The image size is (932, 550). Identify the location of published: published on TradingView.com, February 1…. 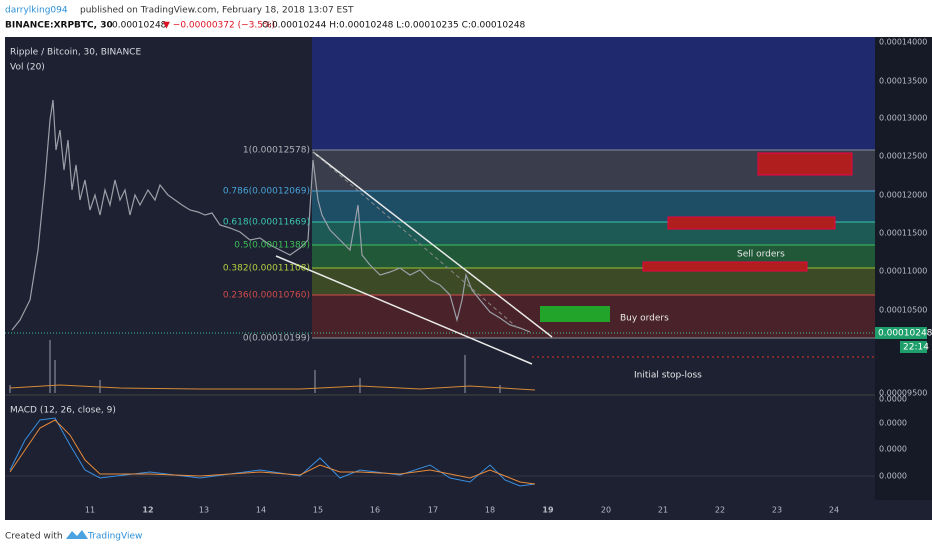
(217, 11).